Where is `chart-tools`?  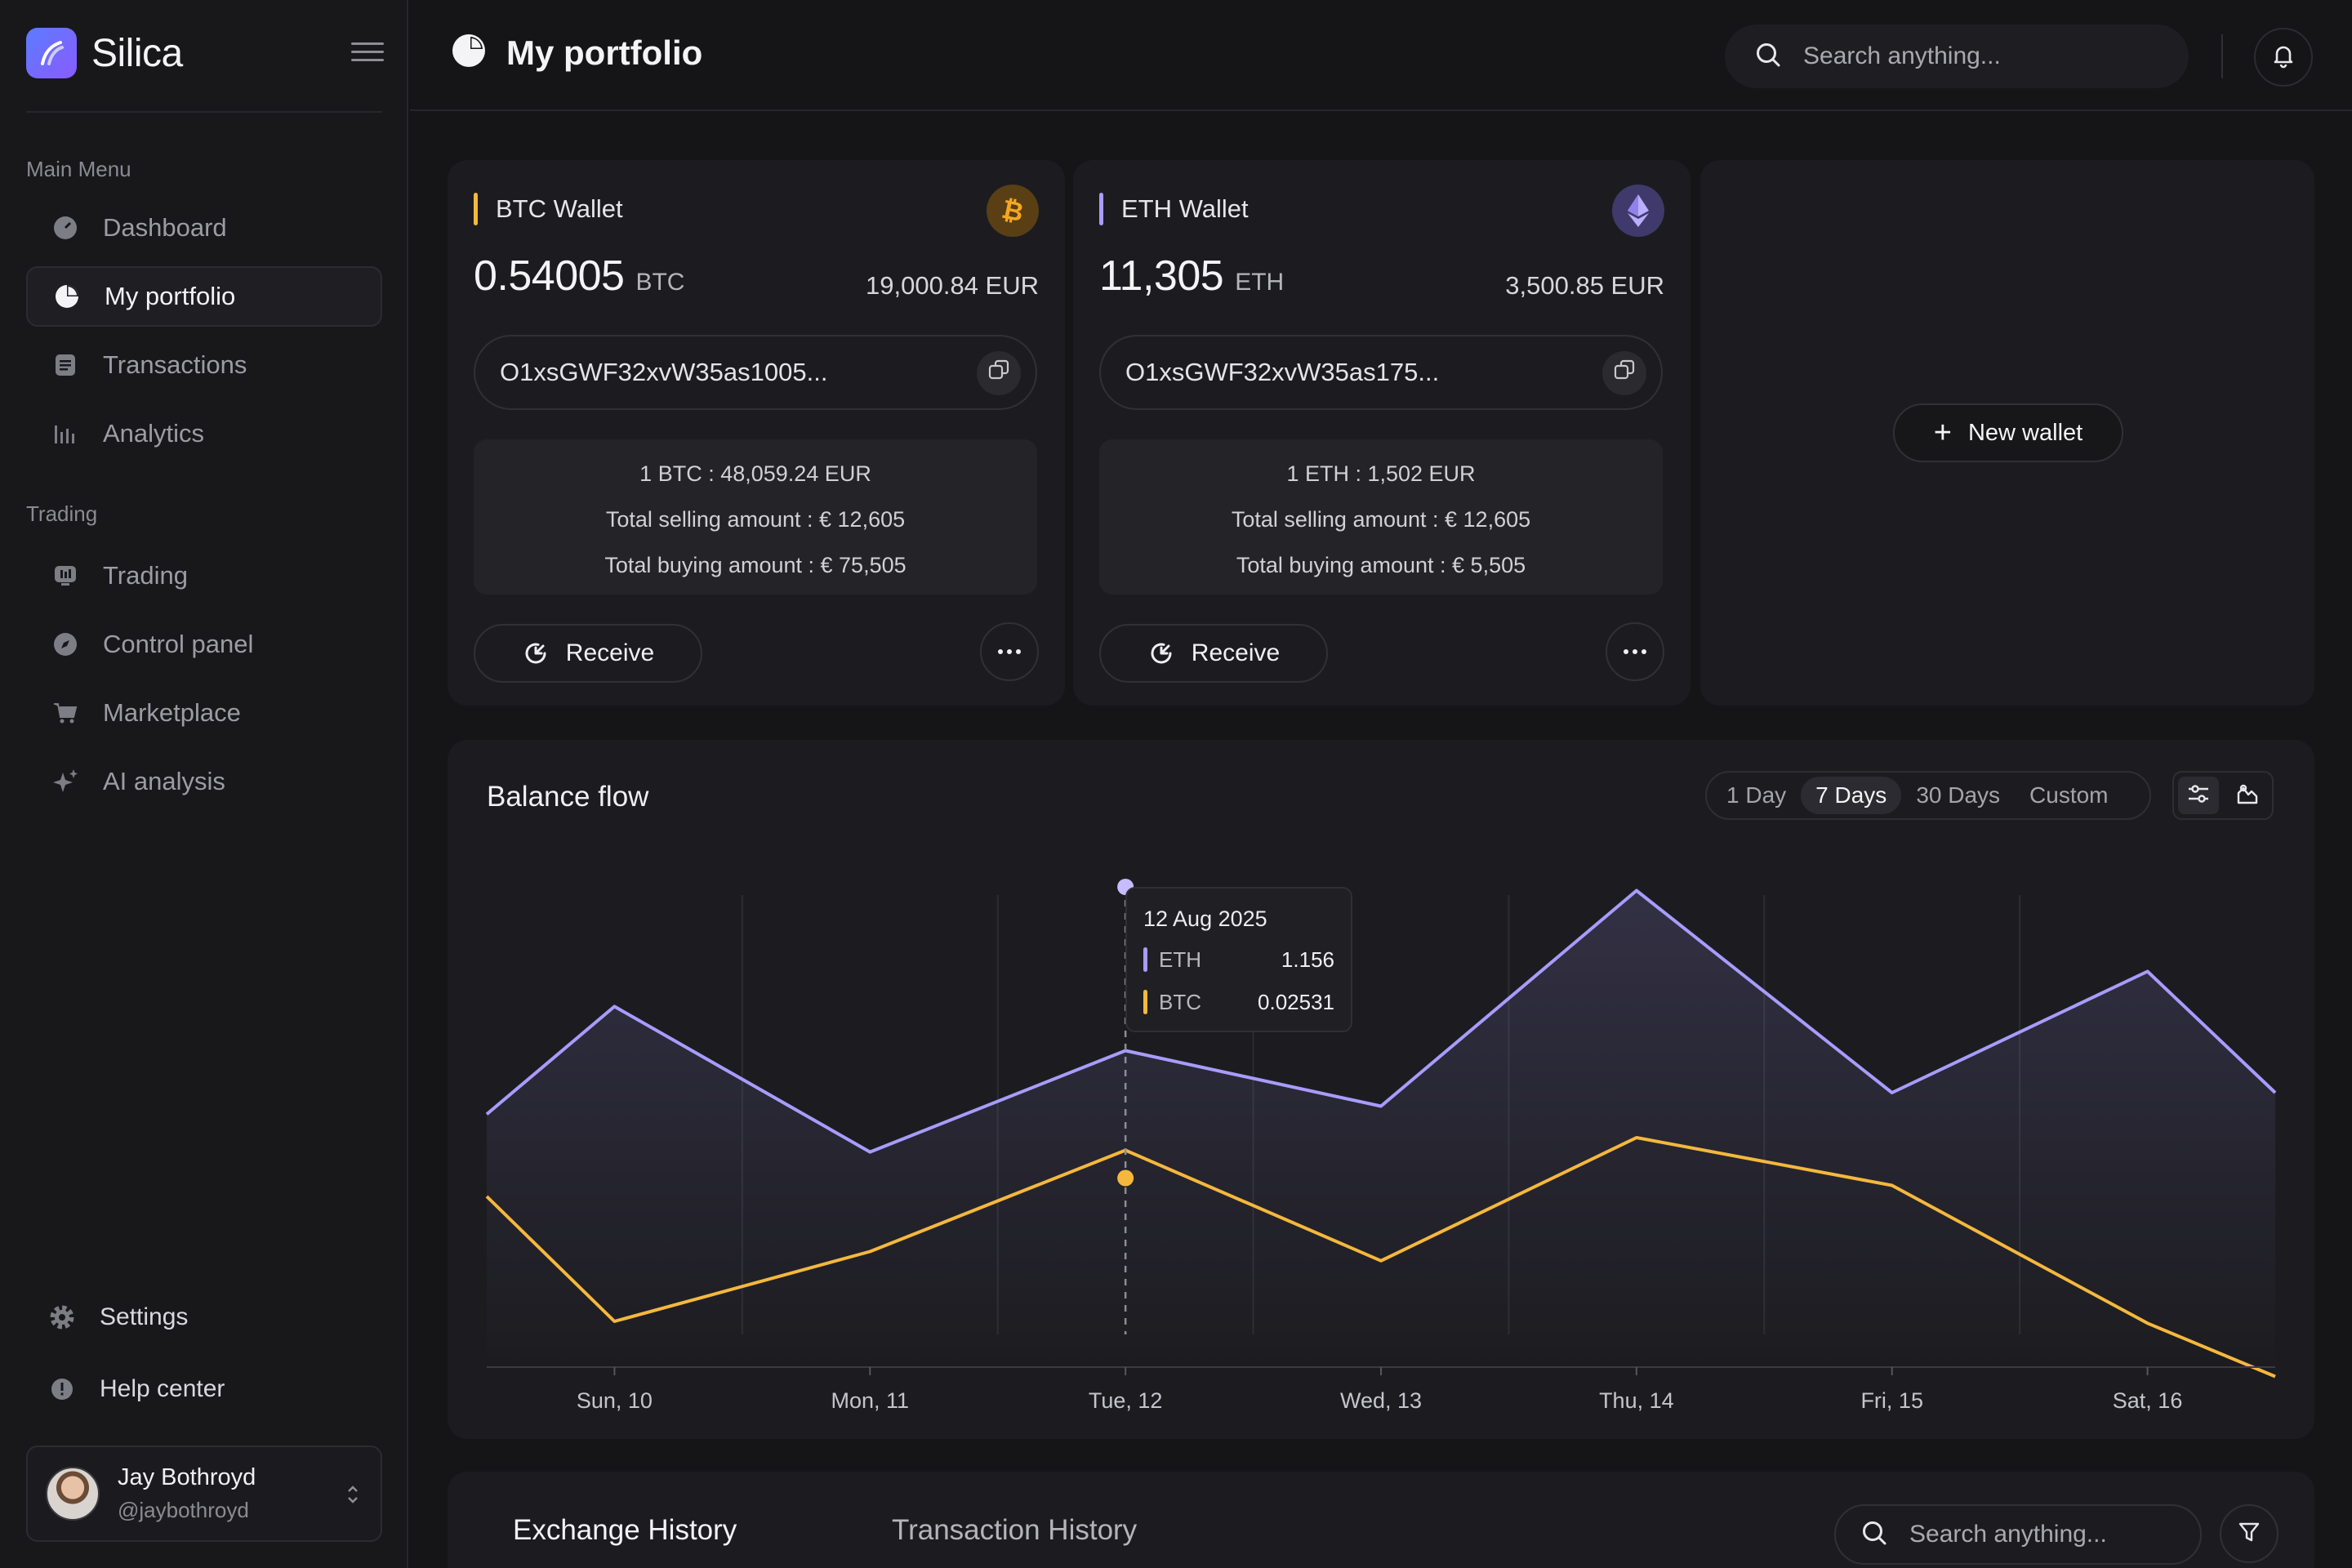 chart-tools is located at coordinates (2223, 795).